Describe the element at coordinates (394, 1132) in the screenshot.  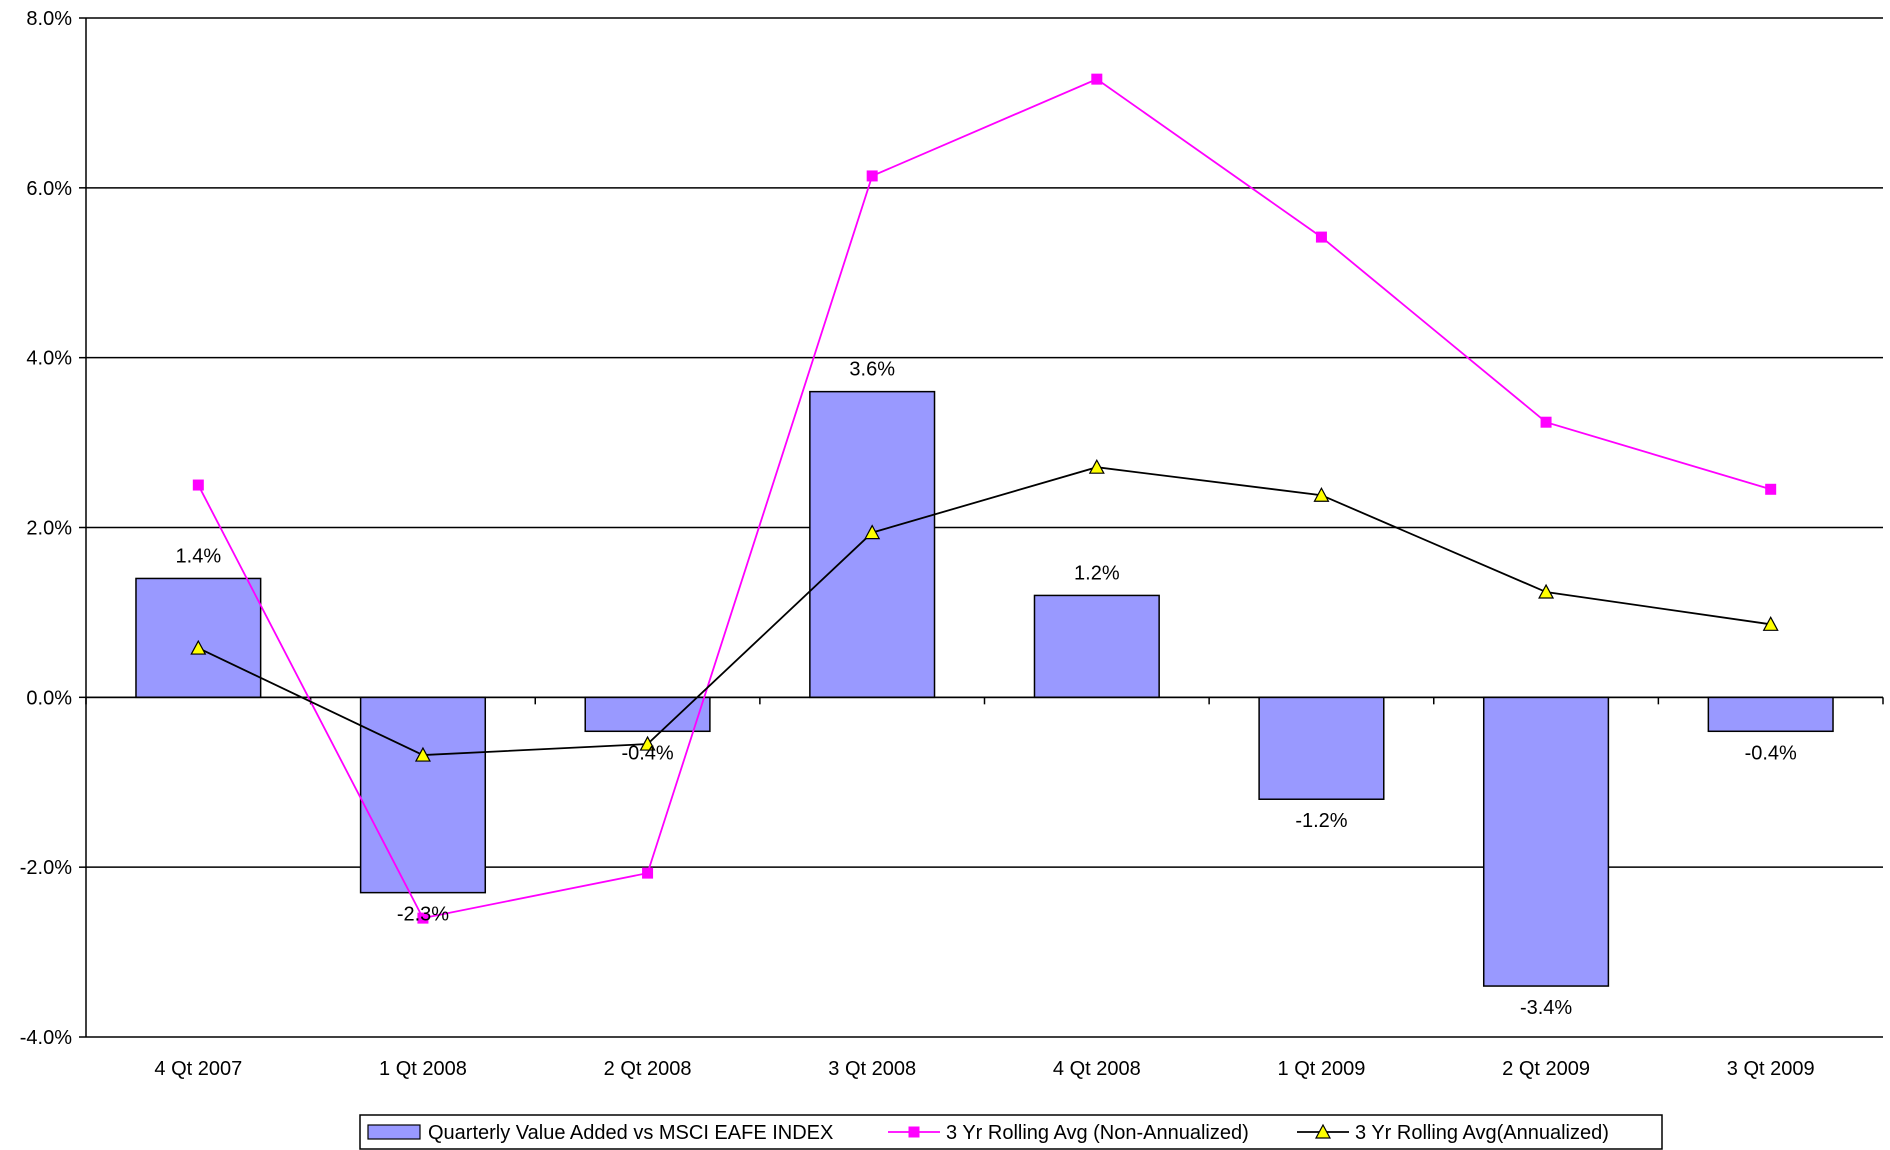
I see `legend-swatch-bar` at that location.